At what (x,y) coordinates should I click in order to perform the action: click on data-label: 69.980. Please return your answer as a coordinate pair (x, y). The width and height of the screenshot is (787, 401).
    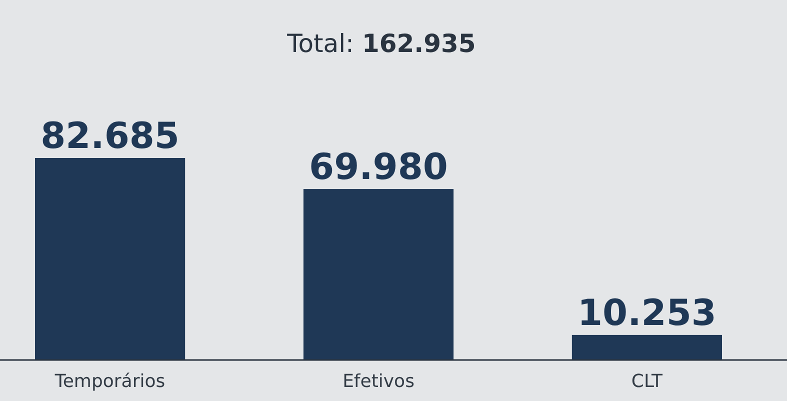
    Looking at the image, I should click on (378, 167).